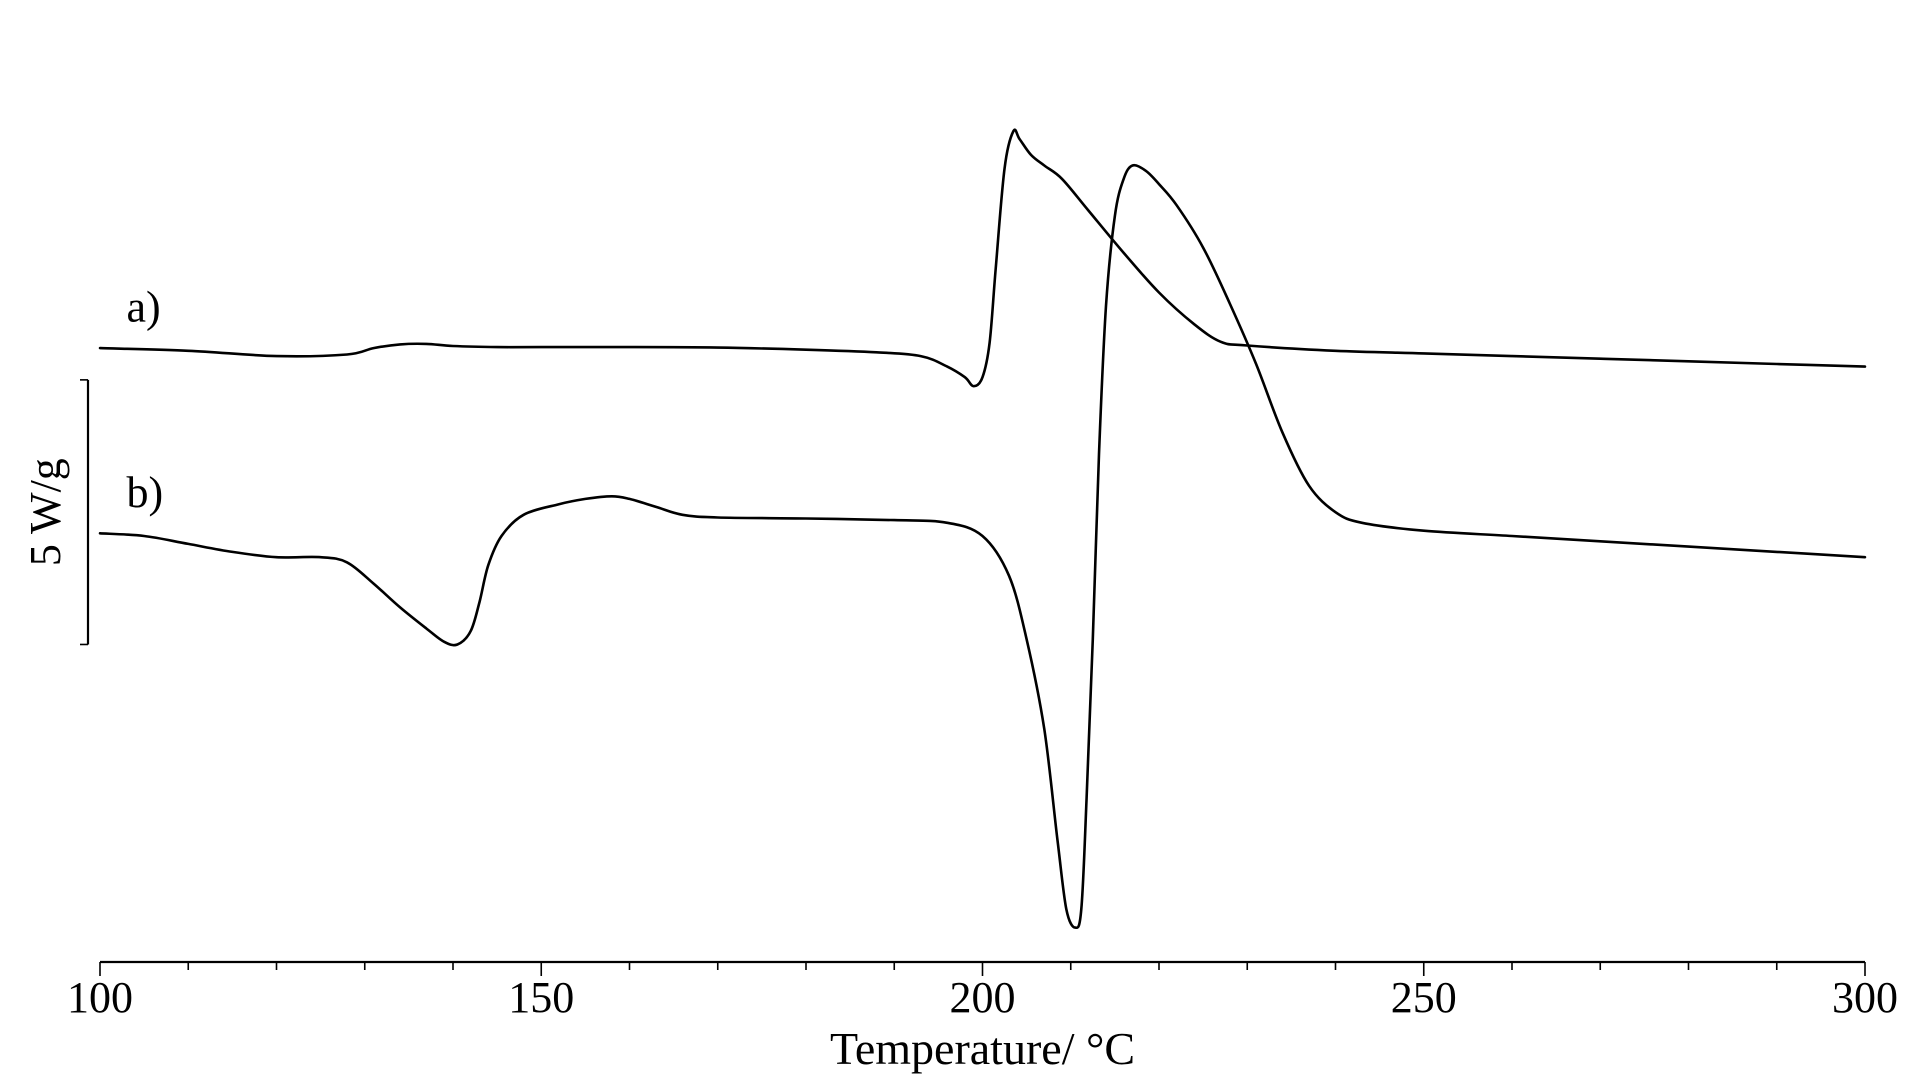 This screenshot has width=1907, height=1089. I want to click on x-axis-tick-labels: 100 150 200 250 300, so click(982, 997).